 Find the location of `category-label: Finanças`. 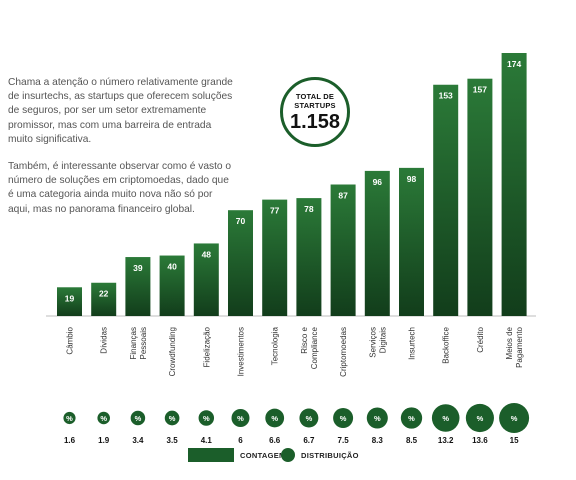

category-label: Finanças is located at coordinates (133, 343).